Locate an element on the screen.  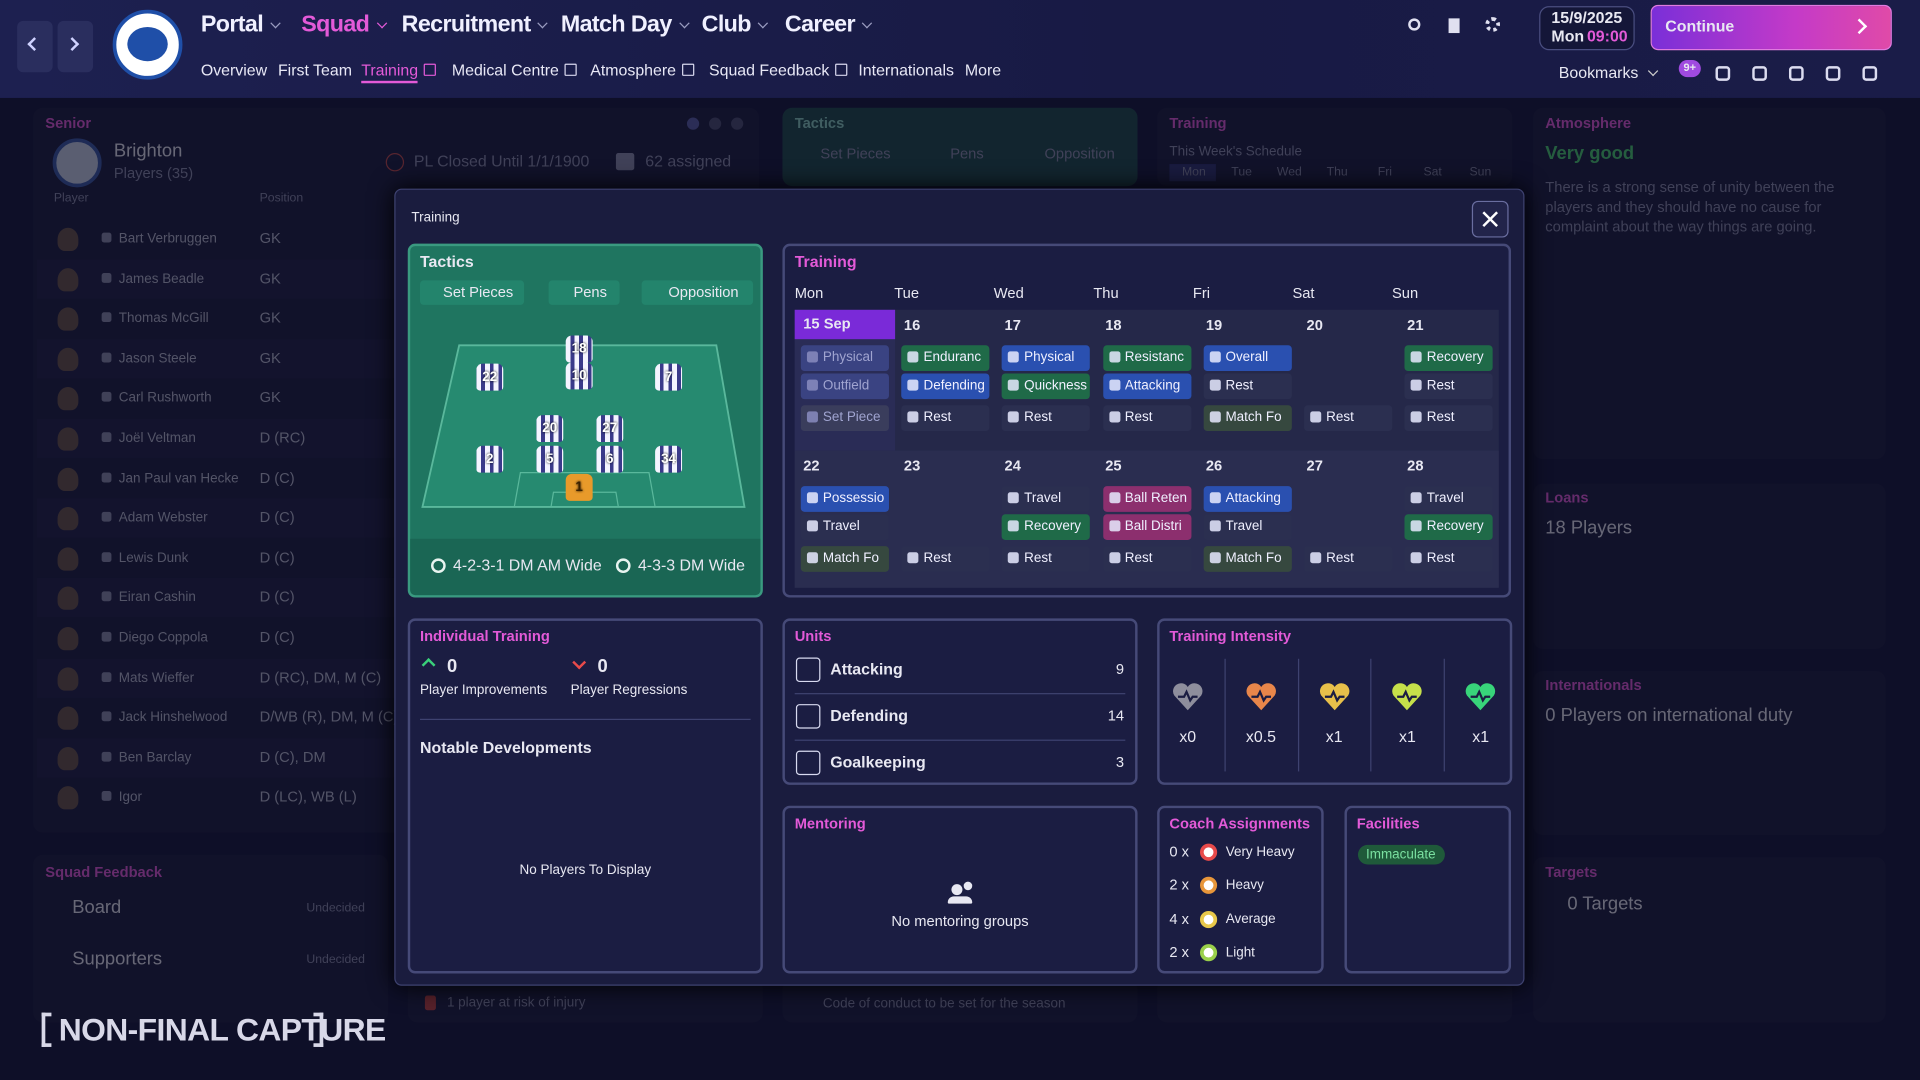
subnav-item: Medical Centre is located at coordinates (505, 70).